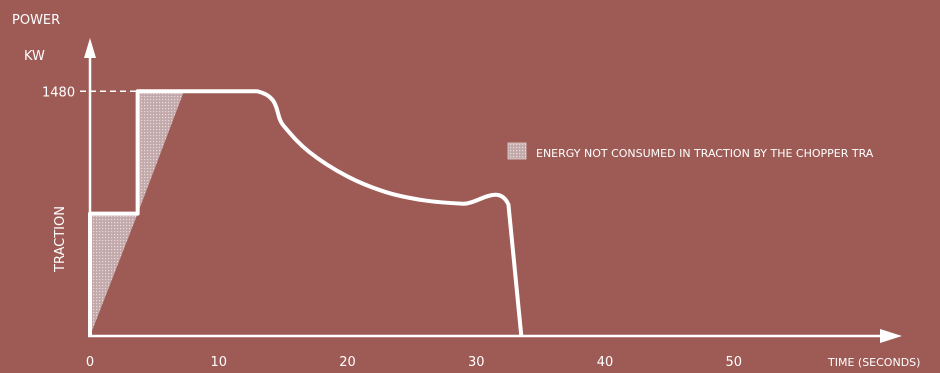  What do you see at coordinates (891, 336) in the screenshot?
I see `x-axis-arrow` at bounding box center [891, 336].